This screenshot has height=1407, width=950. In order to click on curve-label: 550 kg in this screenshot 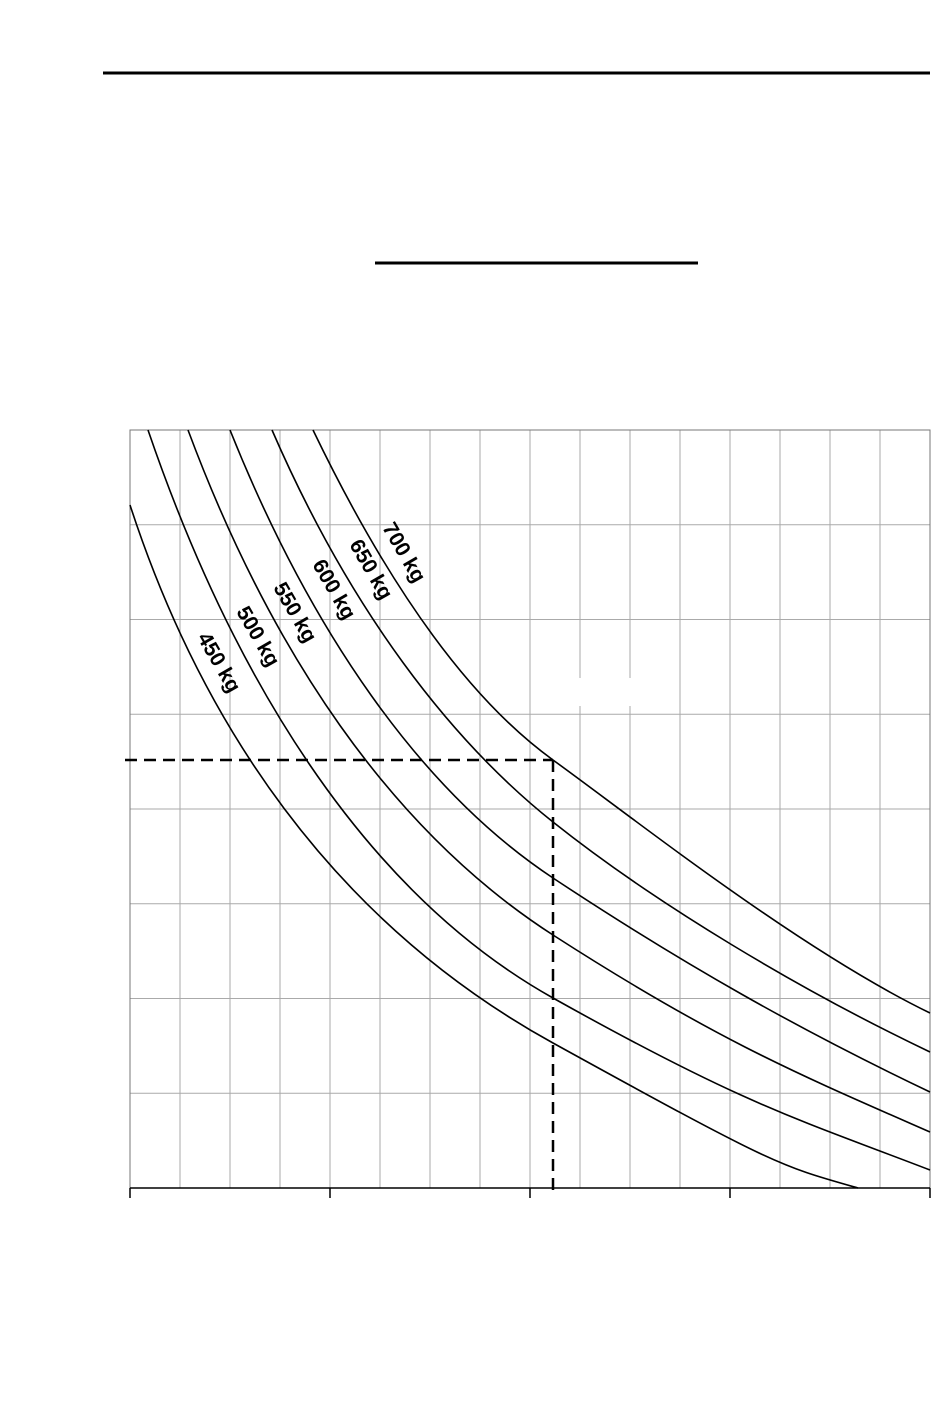, I will do `click(295, 612)`.